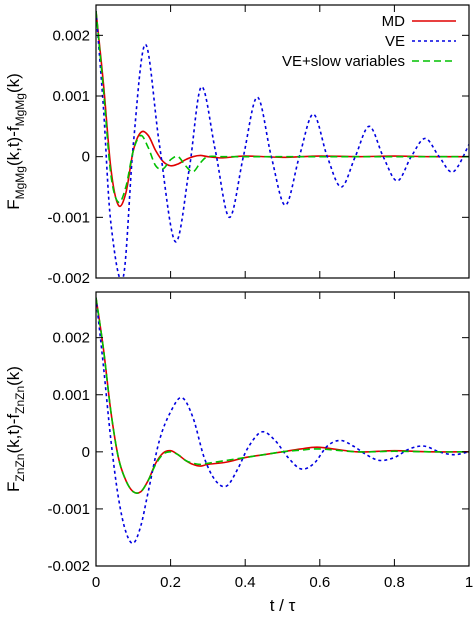  I want to click on x-axis-title: t / τ, so click(283, 605).